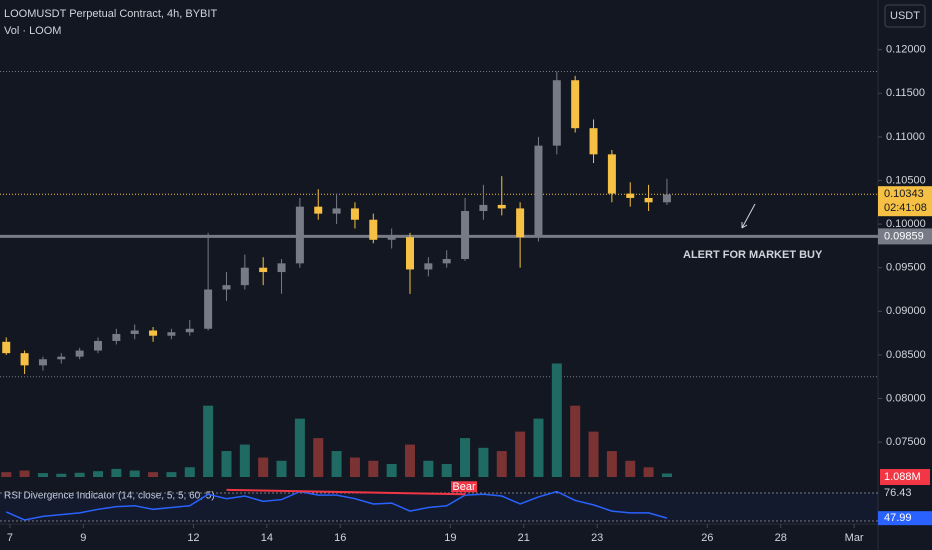  I want to click on y-tick-label: 0.11500, so click(905, 93).